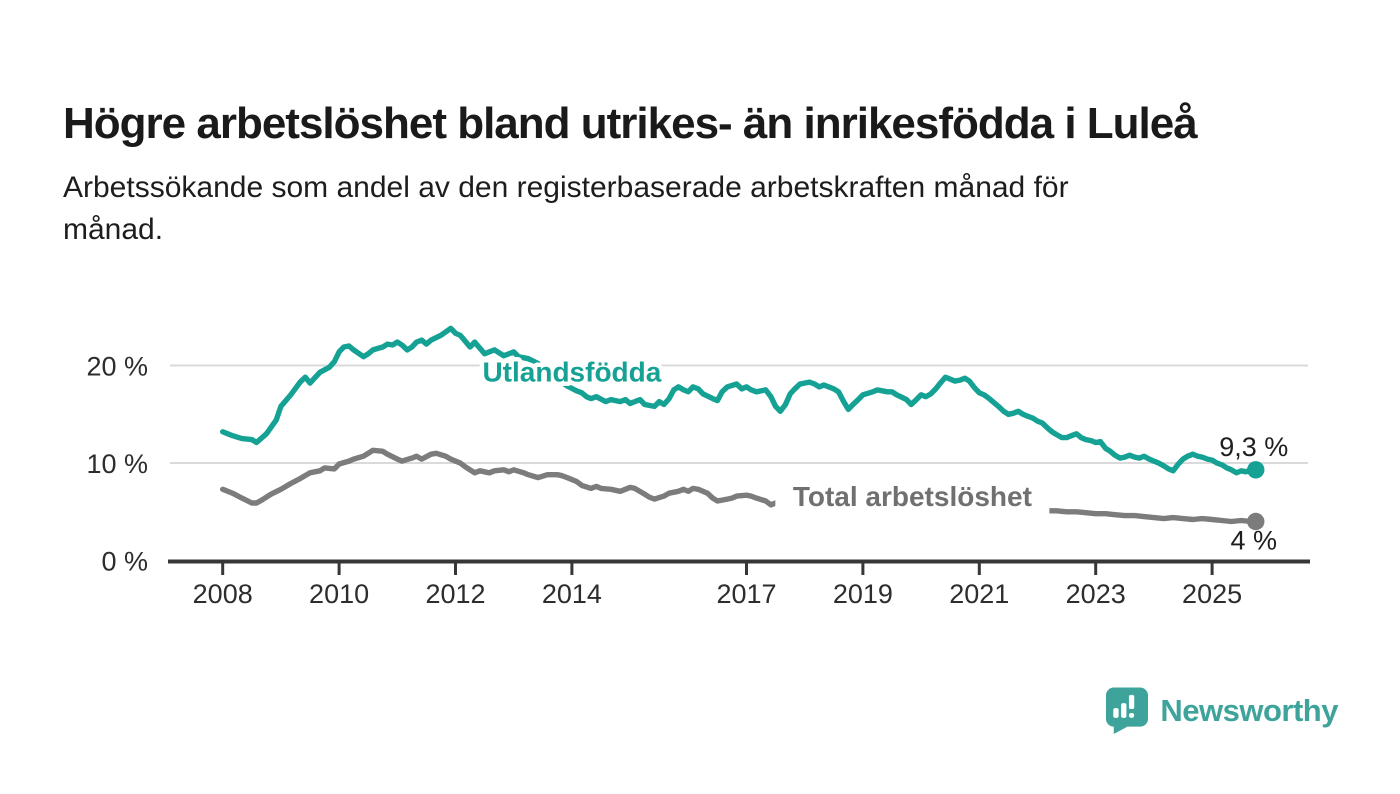 This screenshot has height=794, width=1400. What do you see at coordinates (455, 594) in the screenshot?
I see `x-tick-label-2012: 2012` at bounding box center [455, 594].